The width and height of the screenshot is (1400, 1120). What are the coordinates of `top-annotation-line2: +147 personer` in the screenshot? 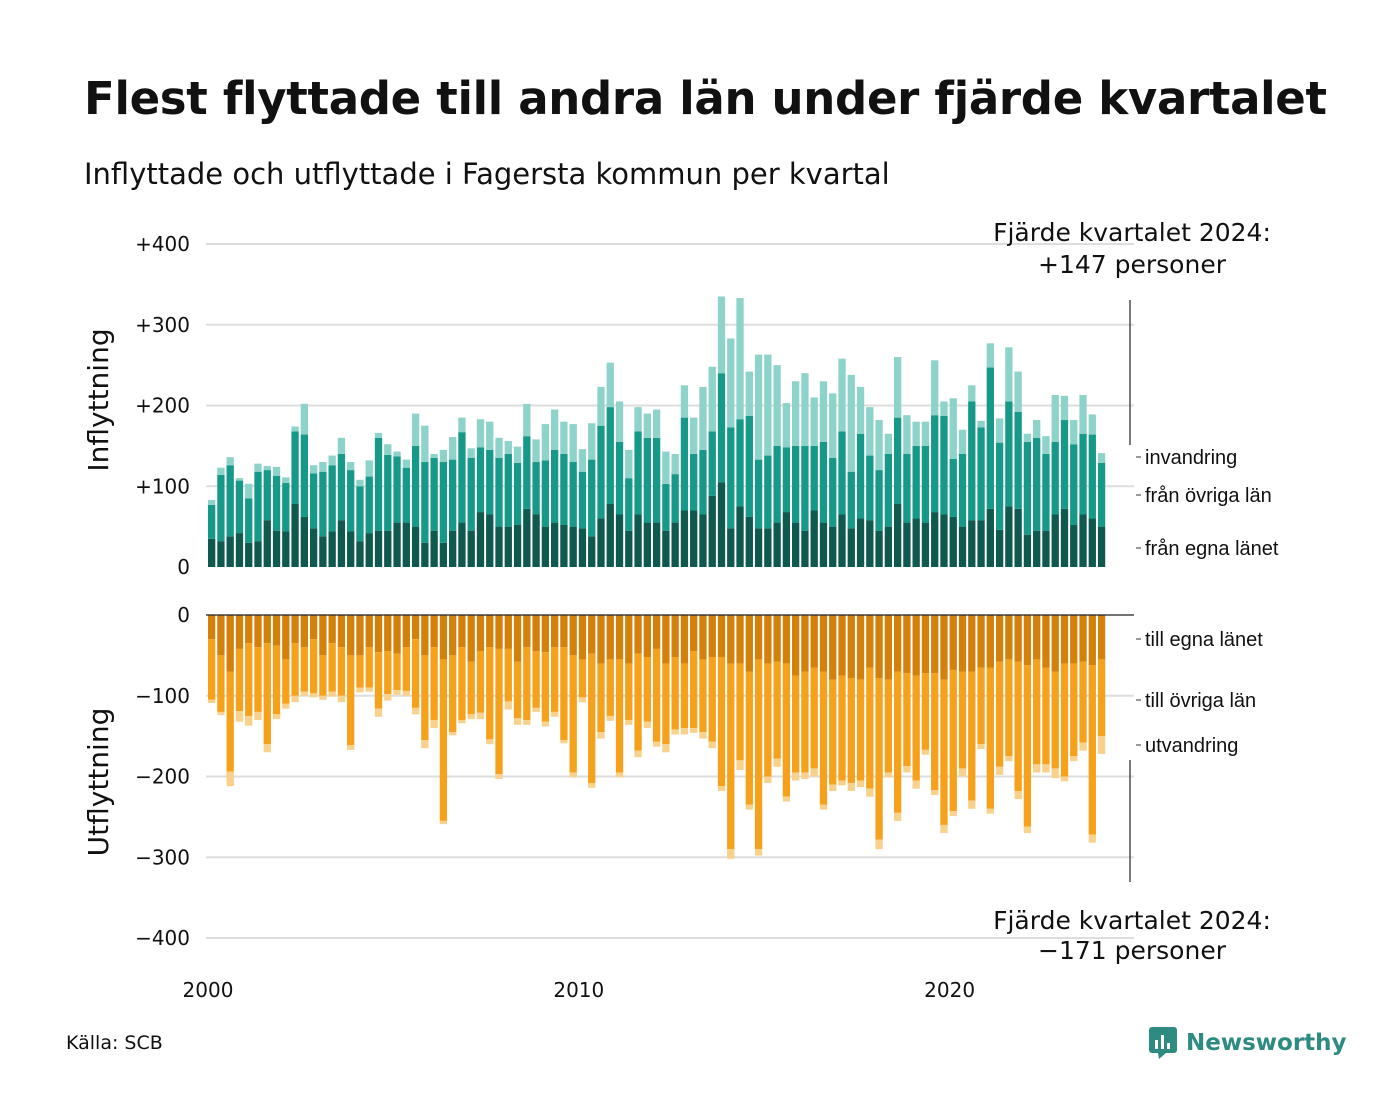 It's located at (1132, 264).